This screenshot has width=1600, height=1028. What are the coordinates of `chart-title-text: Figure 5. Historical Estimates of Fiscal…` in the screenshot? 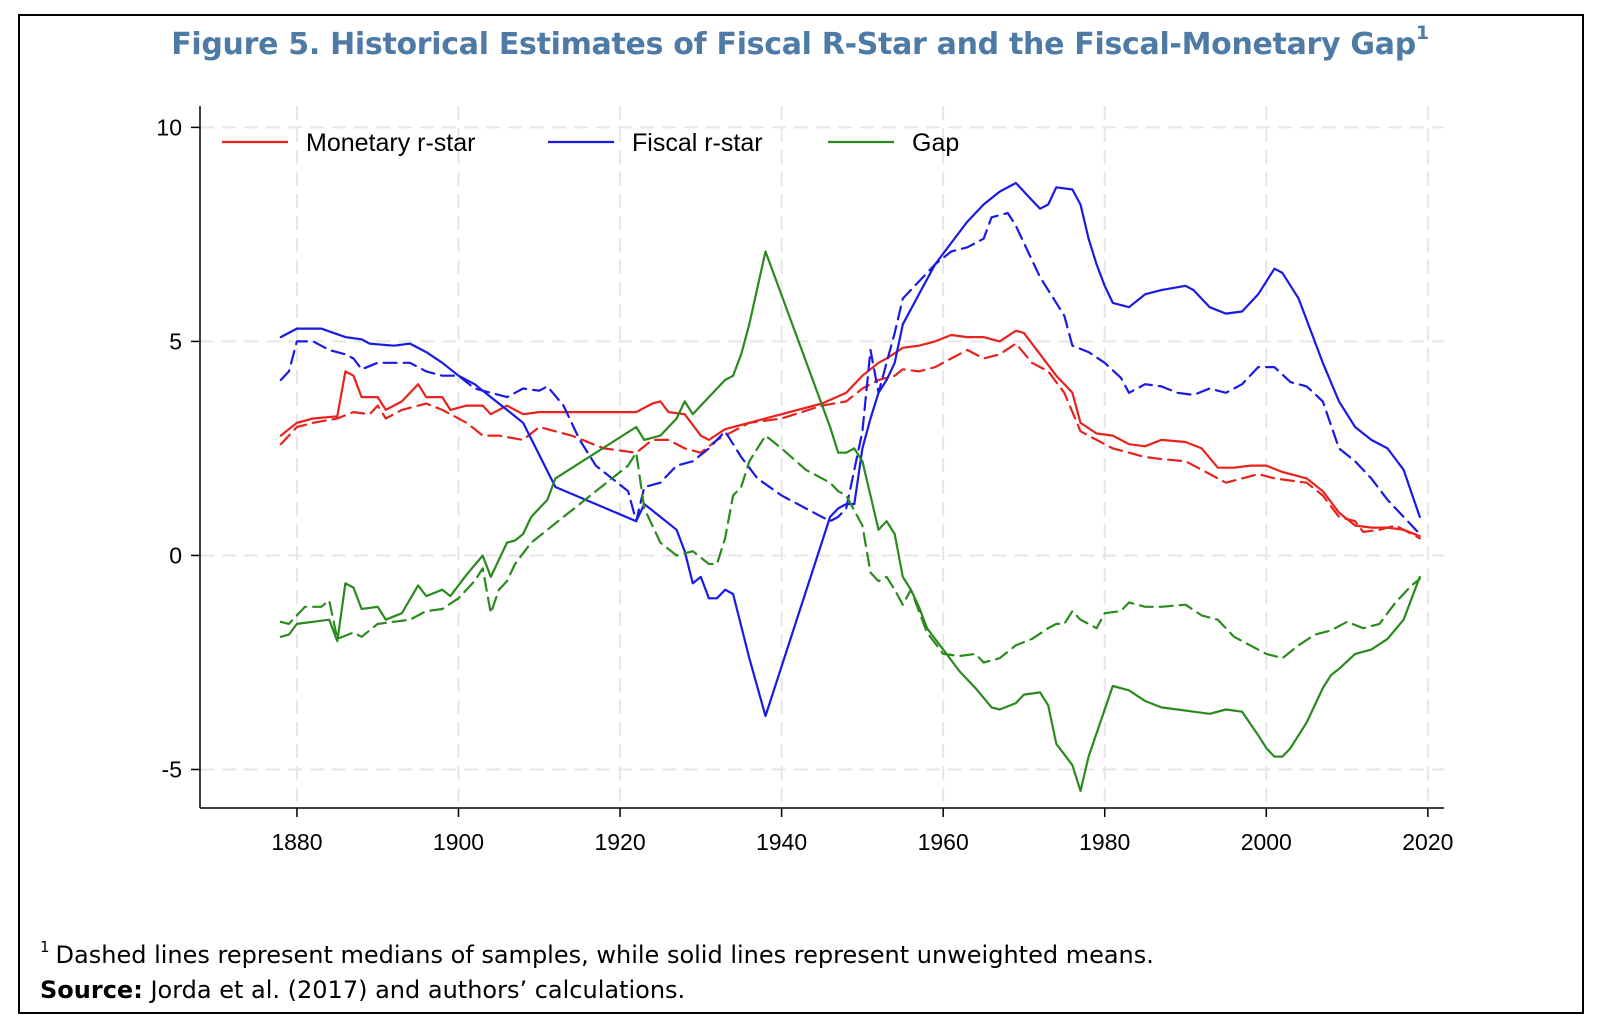 It's located at (793, 44).